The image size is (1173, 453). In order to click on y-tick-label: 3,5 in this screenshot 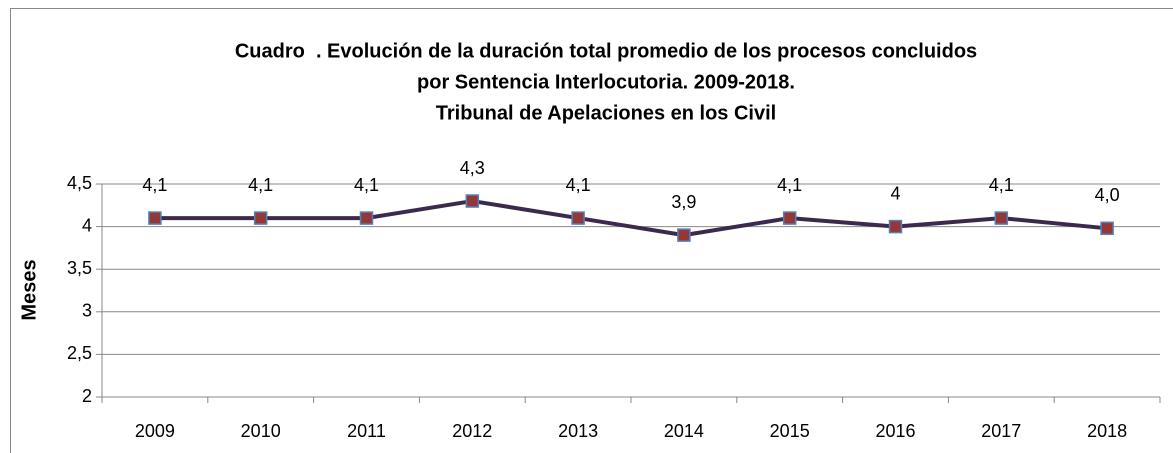, I will do `click(79, 268)`.